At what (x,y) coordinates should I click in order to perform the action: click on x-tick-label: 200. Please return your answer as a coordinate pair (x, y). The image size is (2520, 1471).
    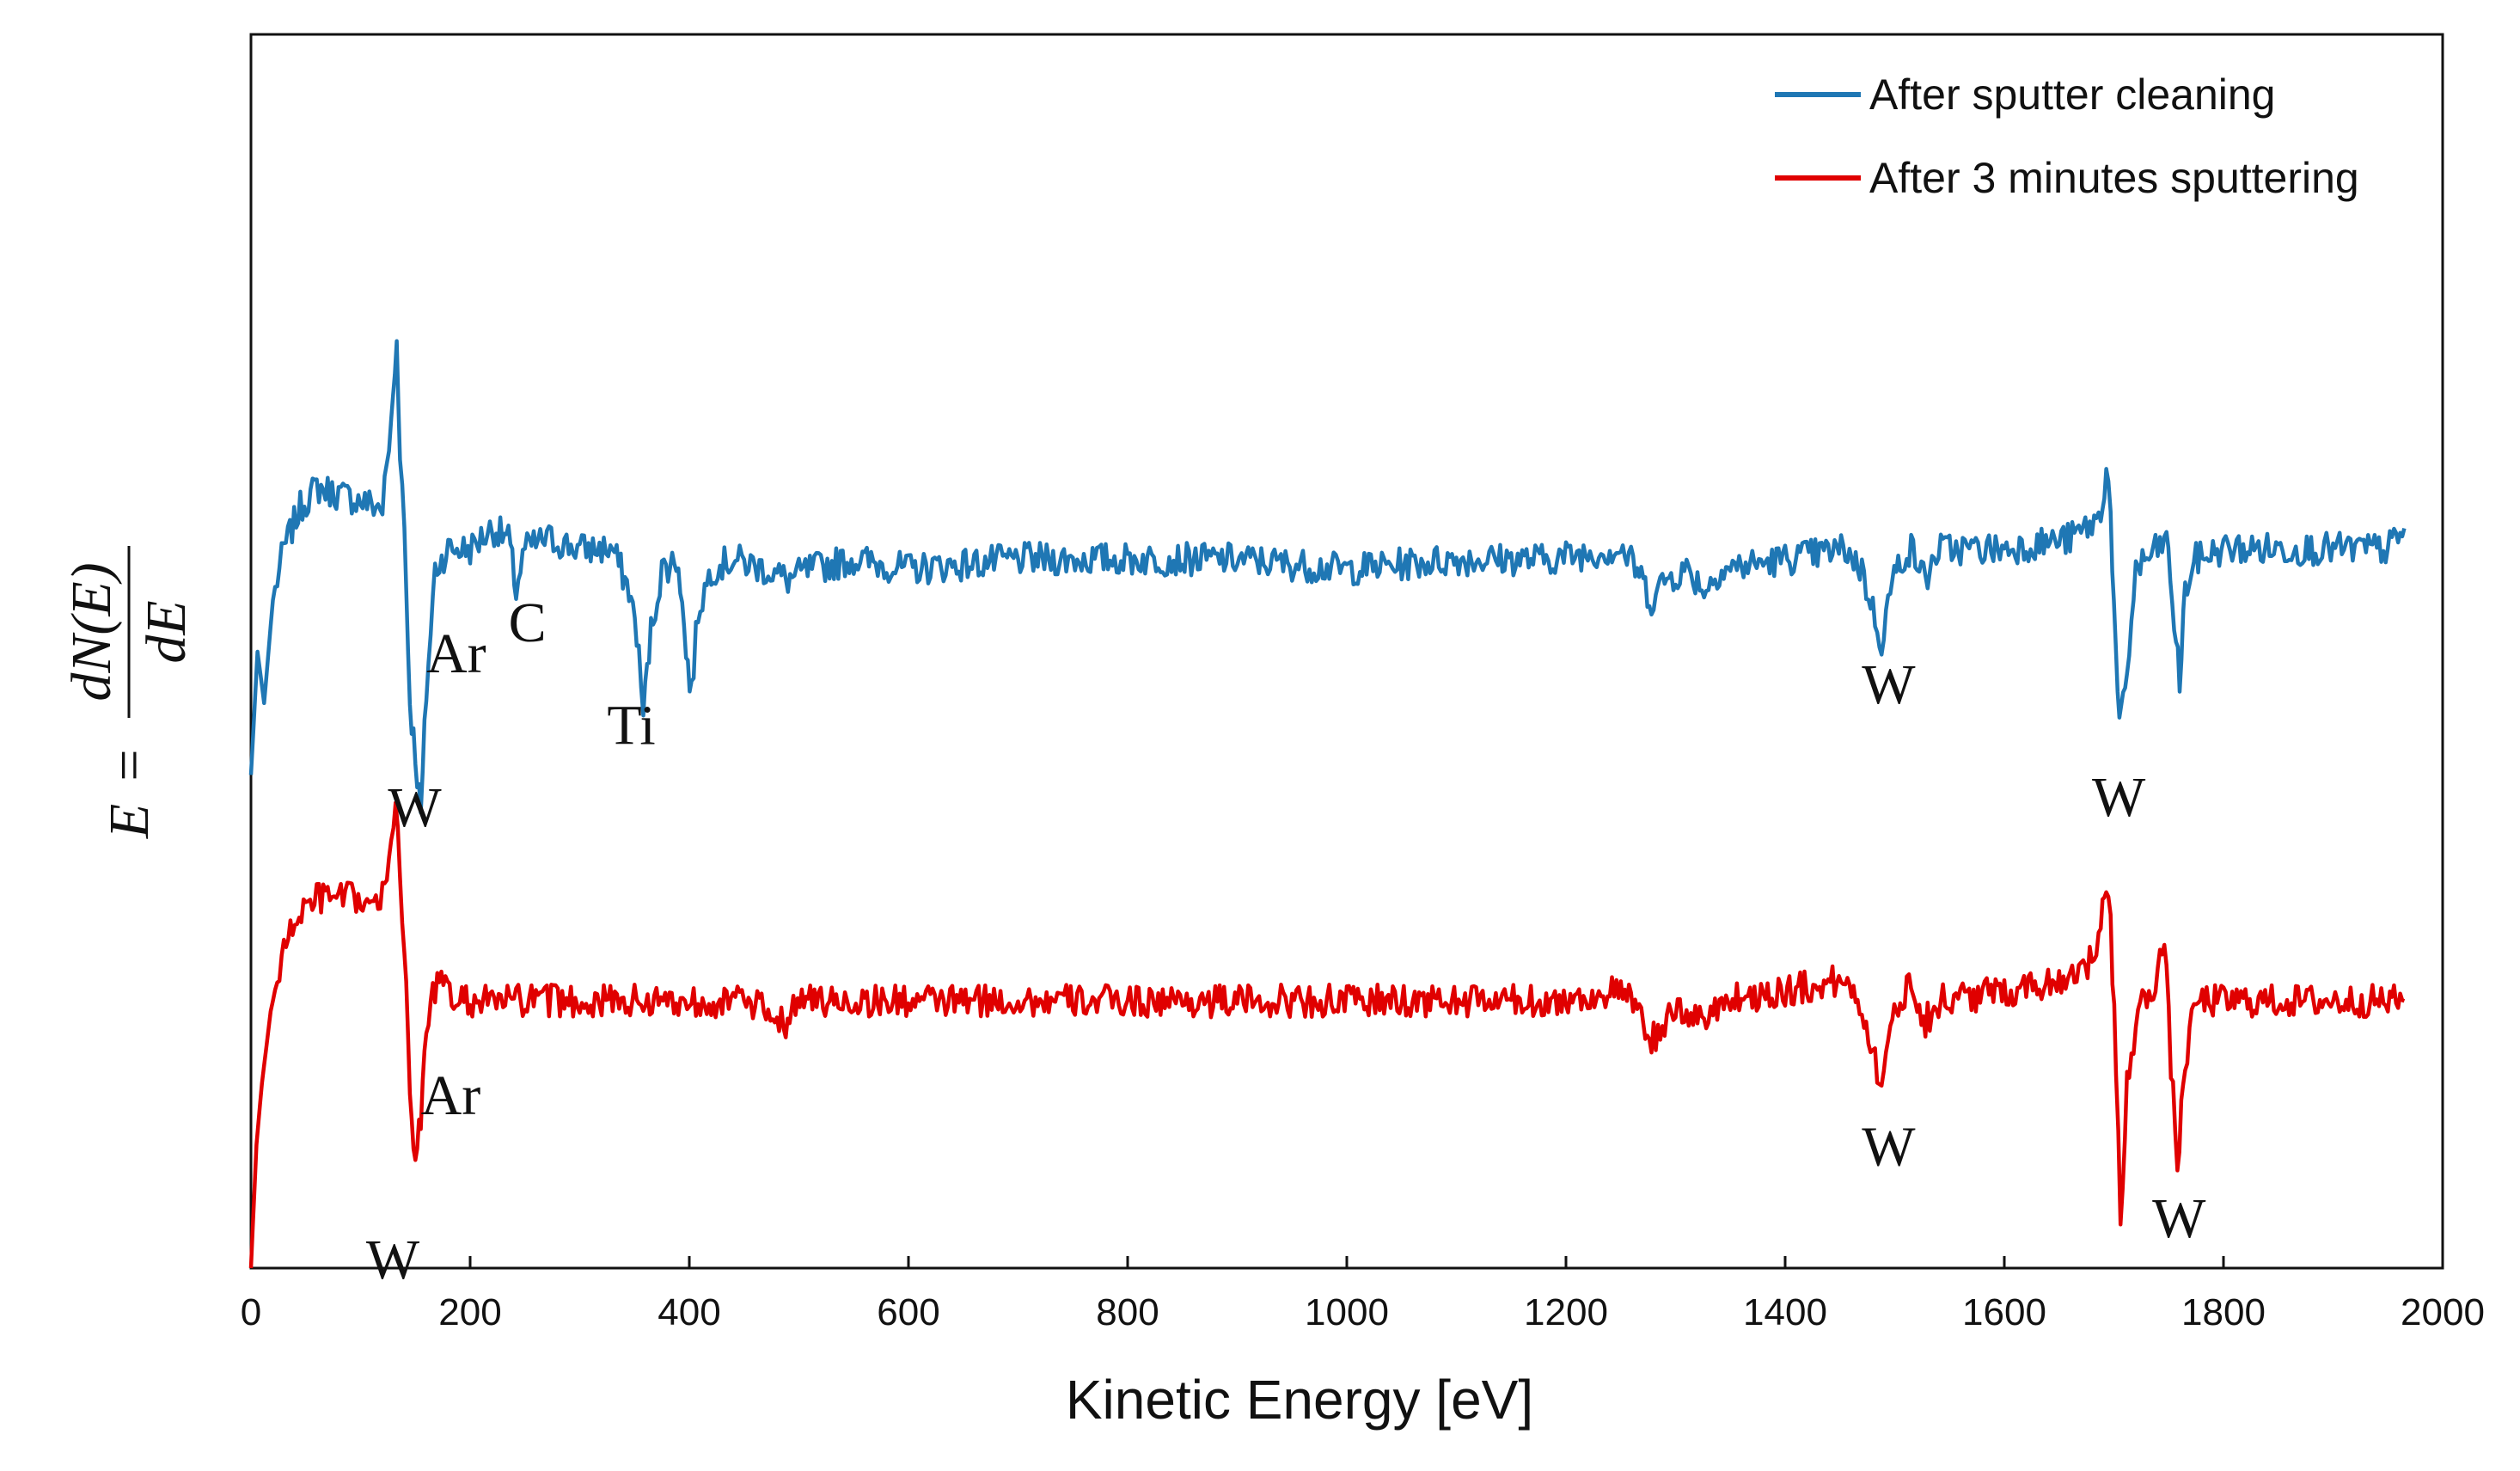
    Looking at the image, I should click on (470, 1312).